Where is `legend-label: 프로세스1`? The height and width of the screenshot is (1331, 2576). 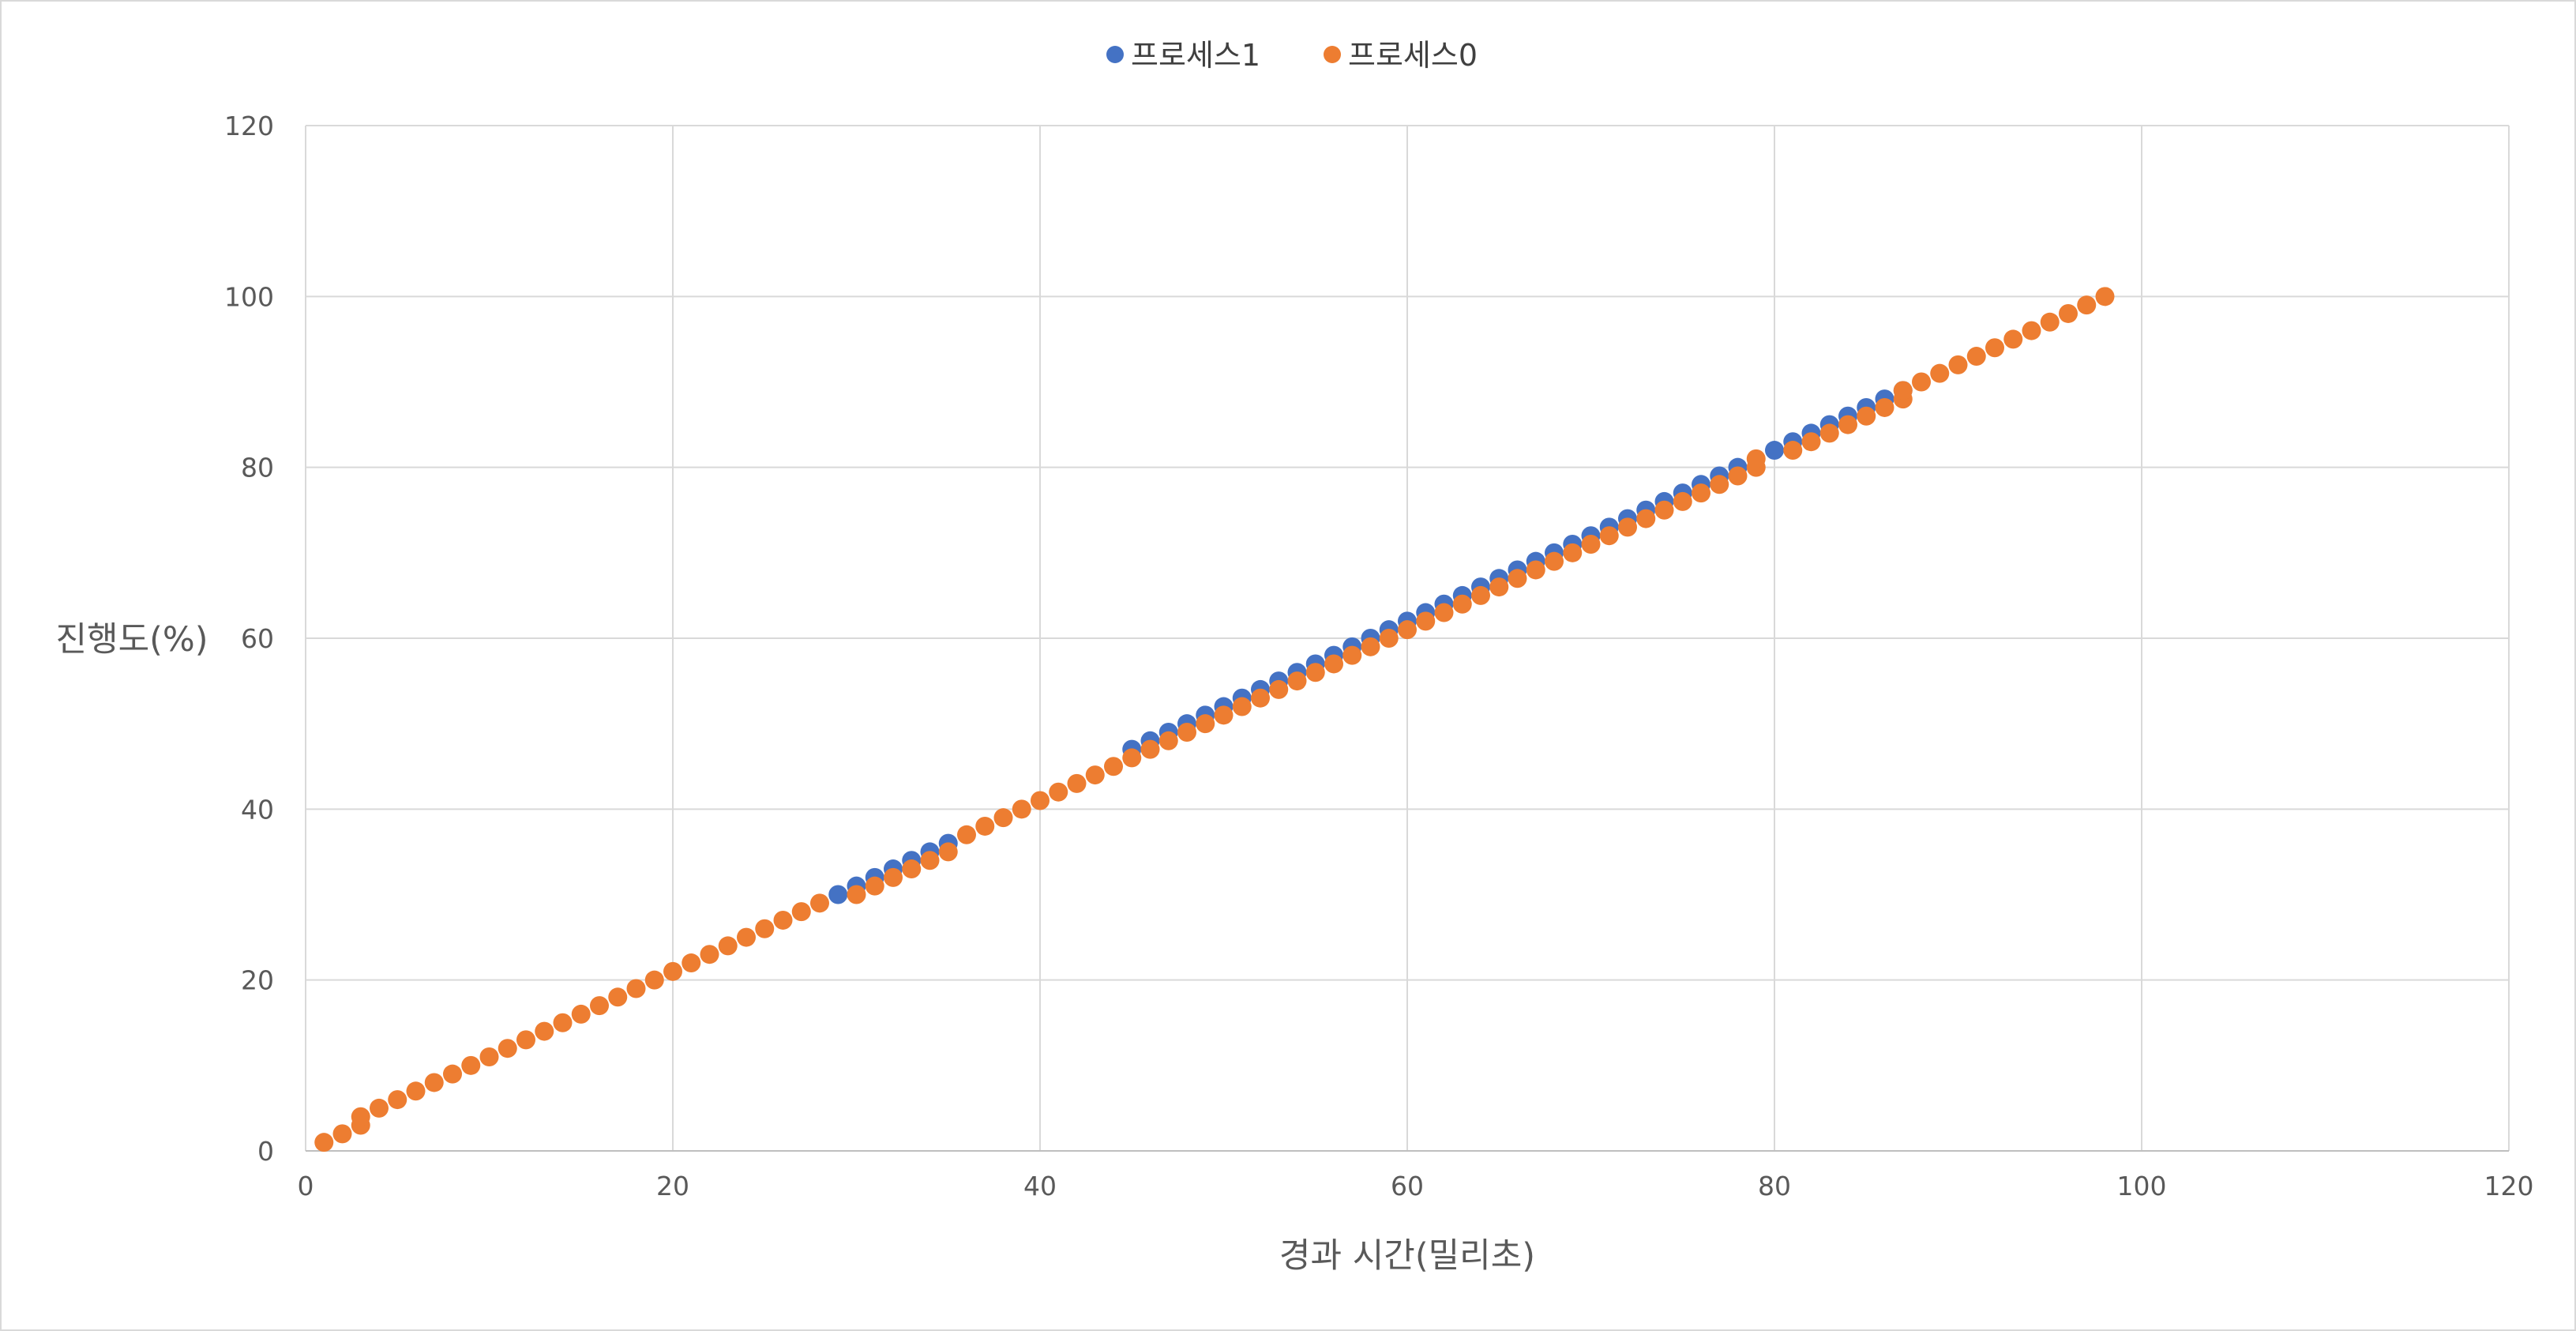
legend-label: 프로세스1 is located at coordinates (1195, 55).